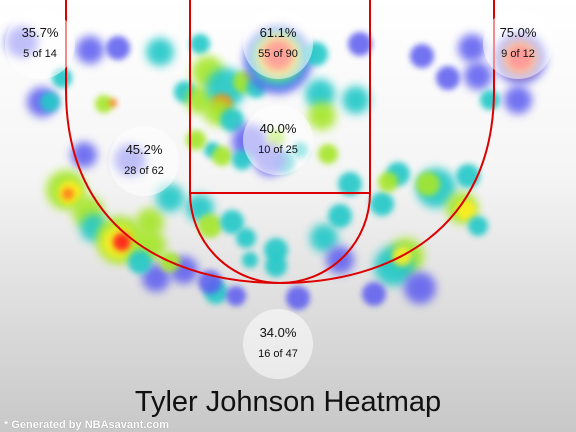  What do you see at coordinates (518, 32) in the screenshot?
I see `zone-percentage: 75.0%` at bounding box center [518, 32].